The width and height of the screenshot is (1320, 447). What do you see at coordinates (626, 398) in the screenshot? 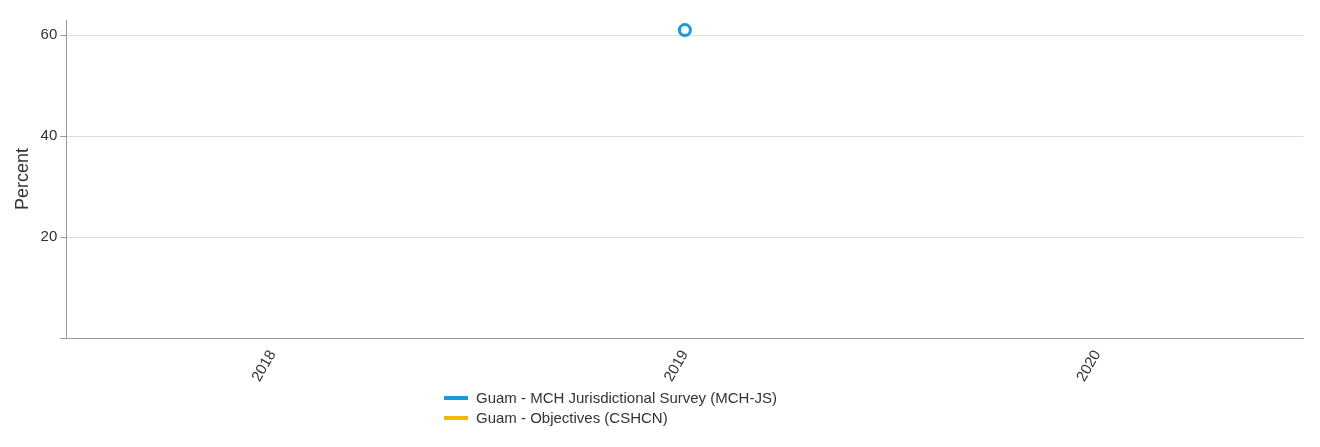
I see `legend-label: Guam - MCH Jurisdictional Survey (MCH-JS)` at bounding box center [626, 398].